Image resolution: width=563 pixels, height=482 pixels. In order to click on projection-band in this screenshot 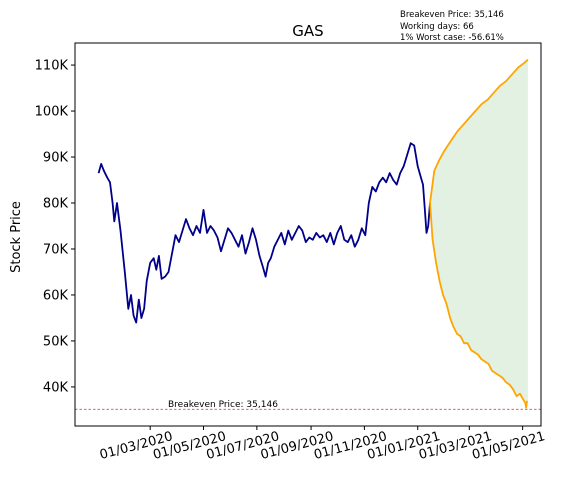, I will do `click(479, 233)`.